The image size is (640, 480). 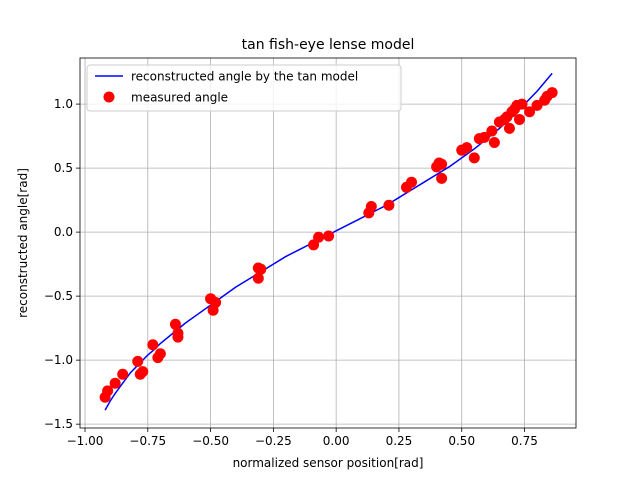 What do you see at coordinates (461, 441) in the screenshot?
I see `x-tick-label: 0.50` at bounding box center [461, 441].